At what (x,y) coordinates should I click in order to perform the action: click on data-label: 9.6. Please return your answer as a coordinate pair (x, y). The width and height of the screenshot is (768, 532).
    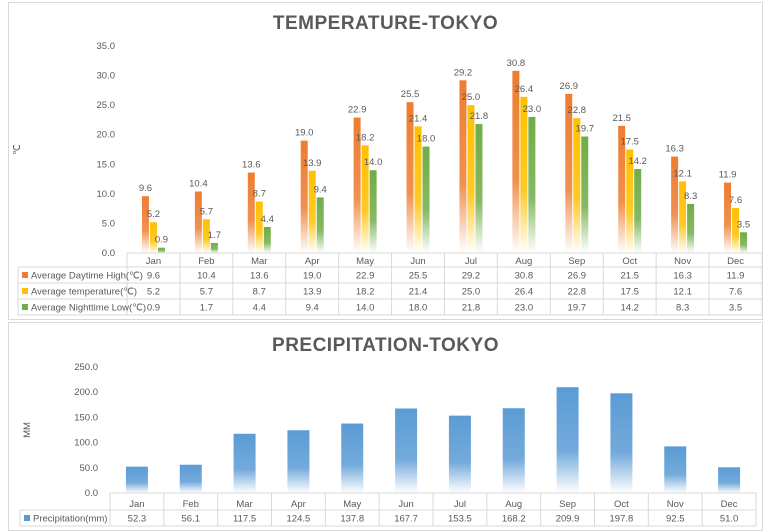
    Looking at the image, I should click on (145, 188).